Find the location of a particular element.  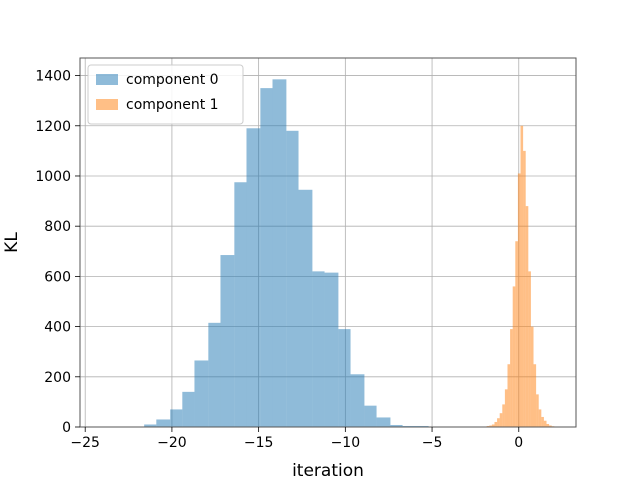

y-tick-label: 400 is located at coordinates (57, 328).